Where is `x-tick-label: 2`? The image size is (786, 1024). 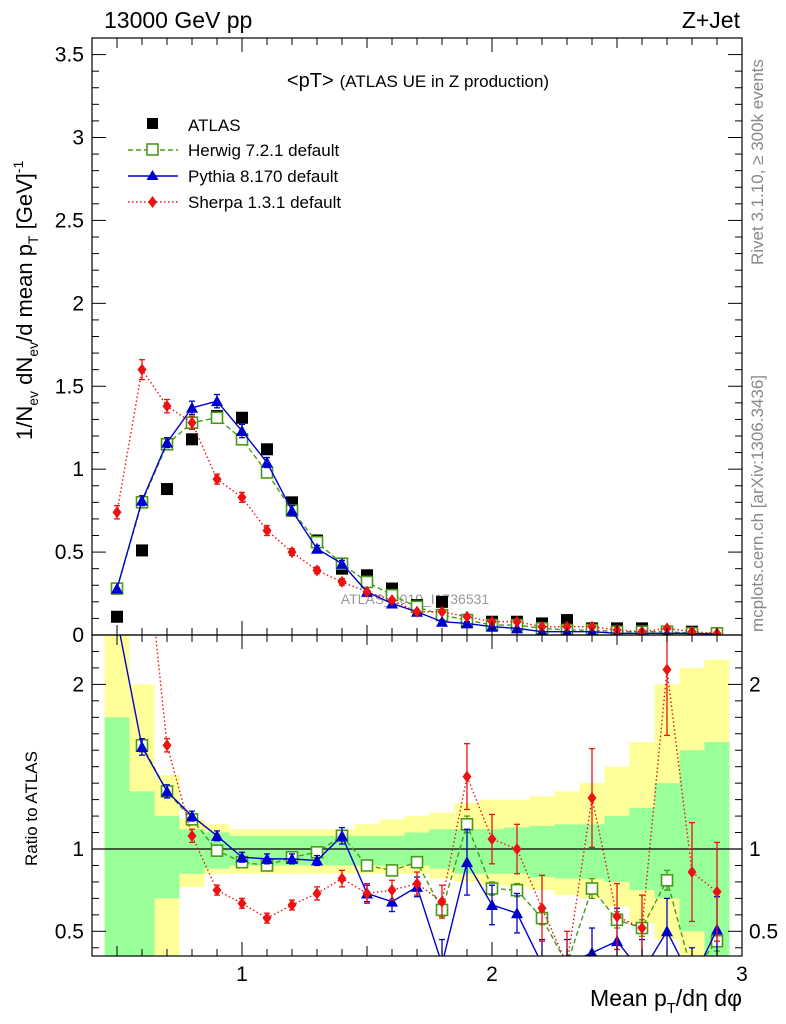
x-tick-label: 2 is located at coordinates (492, 974).